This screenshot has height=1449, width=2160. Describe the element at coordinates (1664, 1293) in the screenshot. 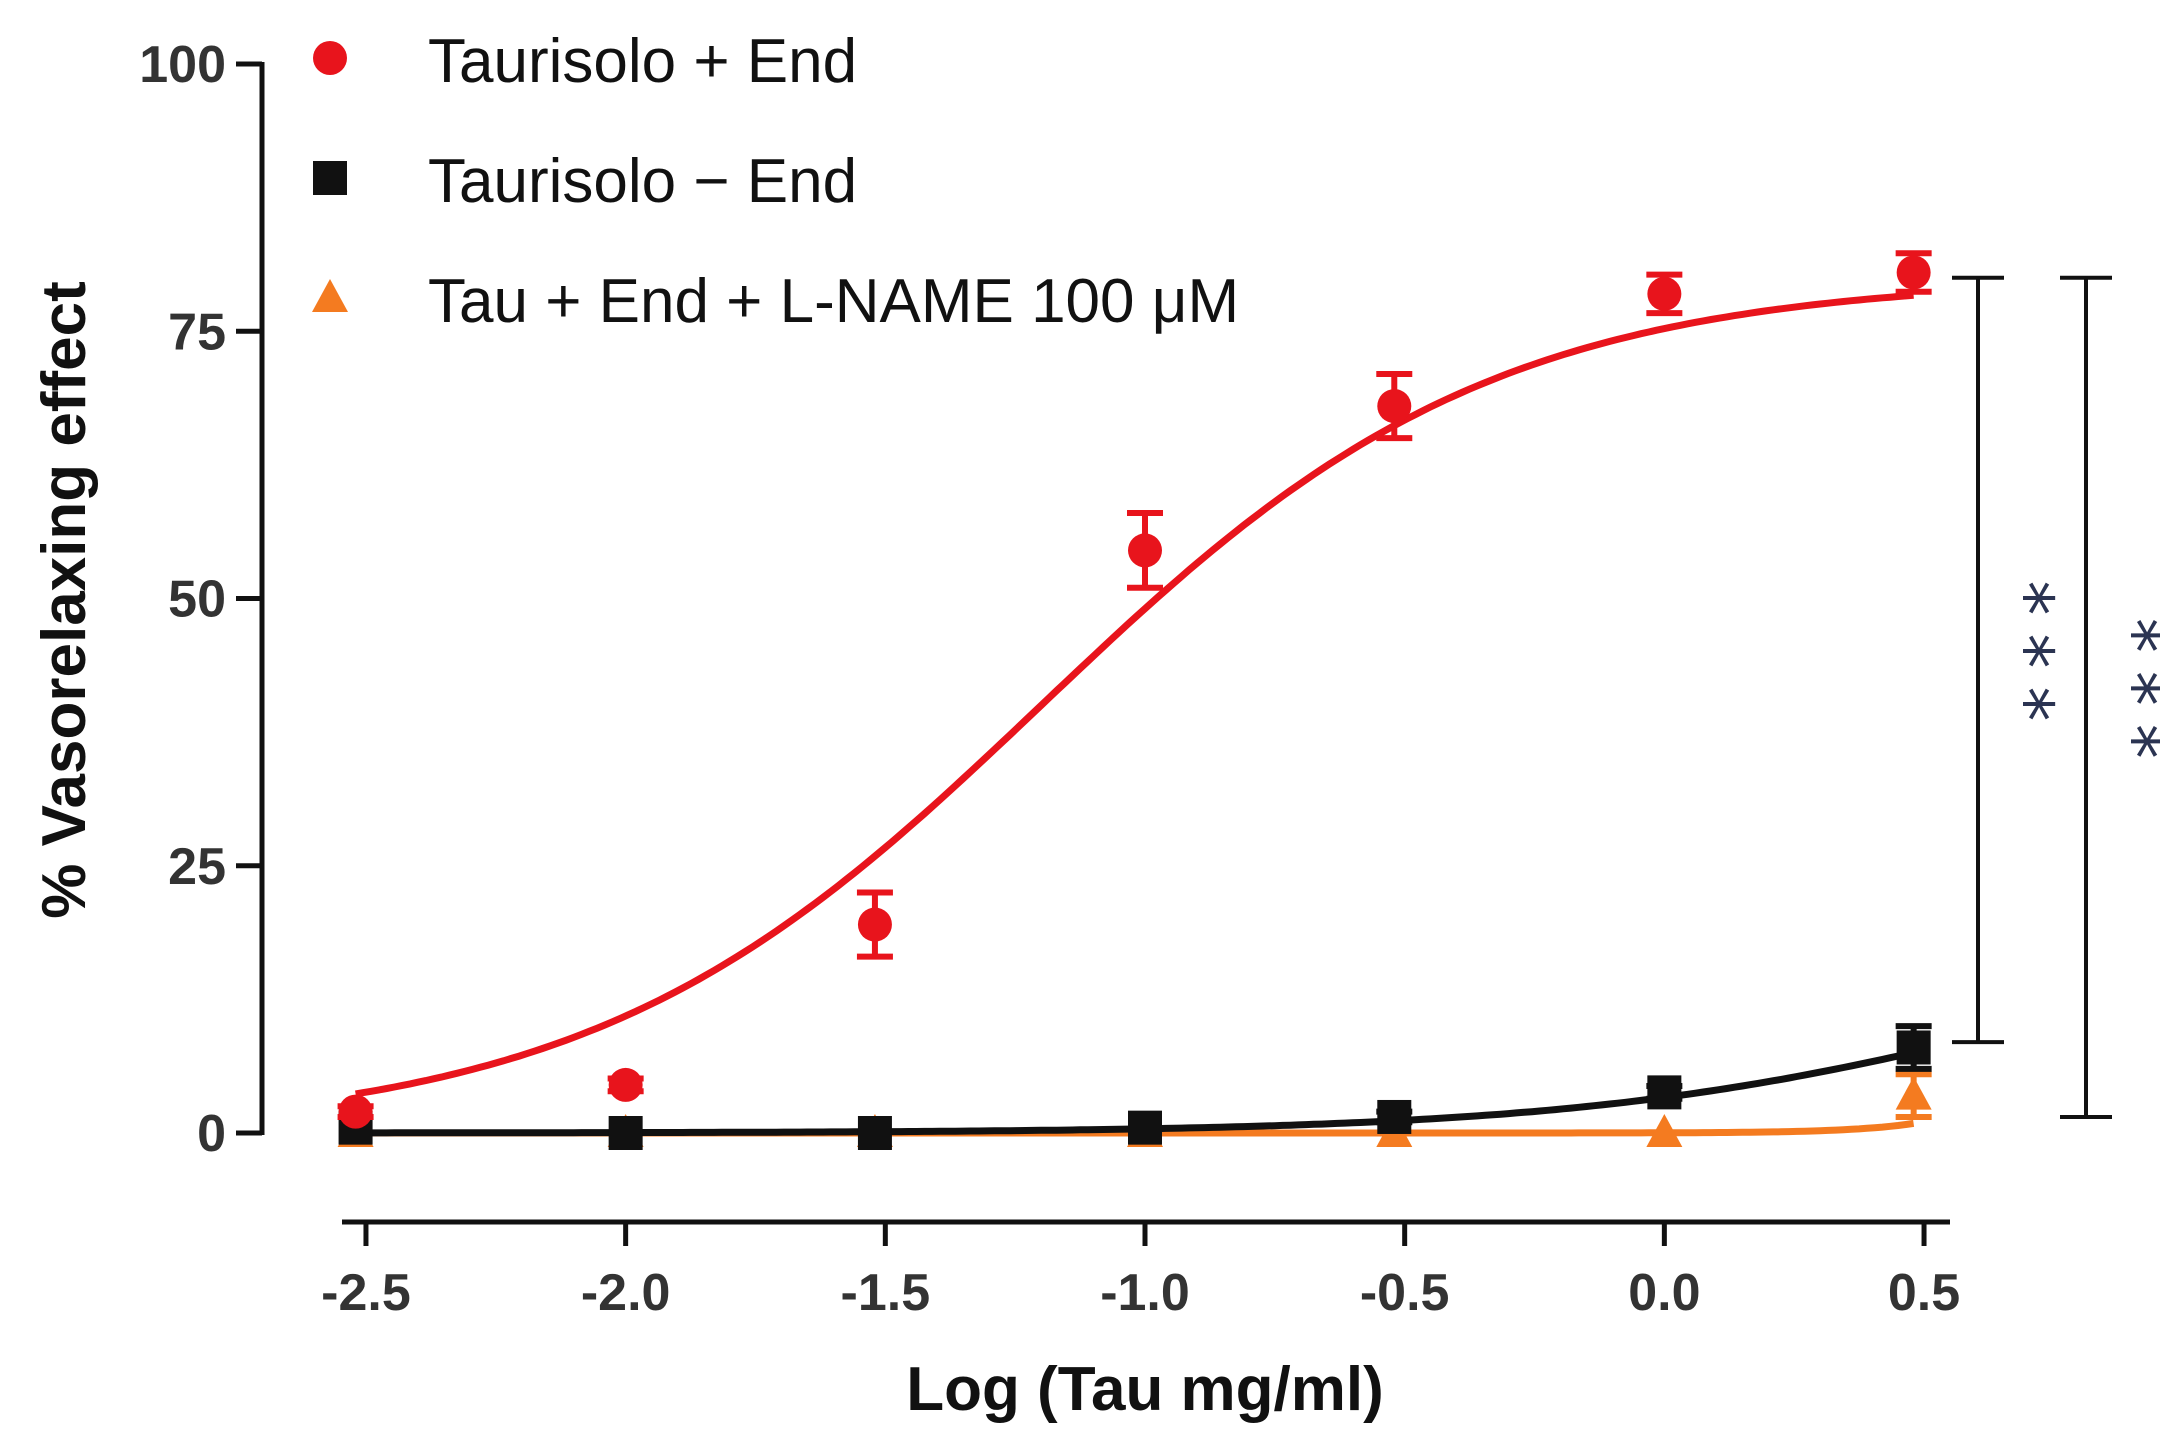

I see `x-tick-label: 0.0` at that location.